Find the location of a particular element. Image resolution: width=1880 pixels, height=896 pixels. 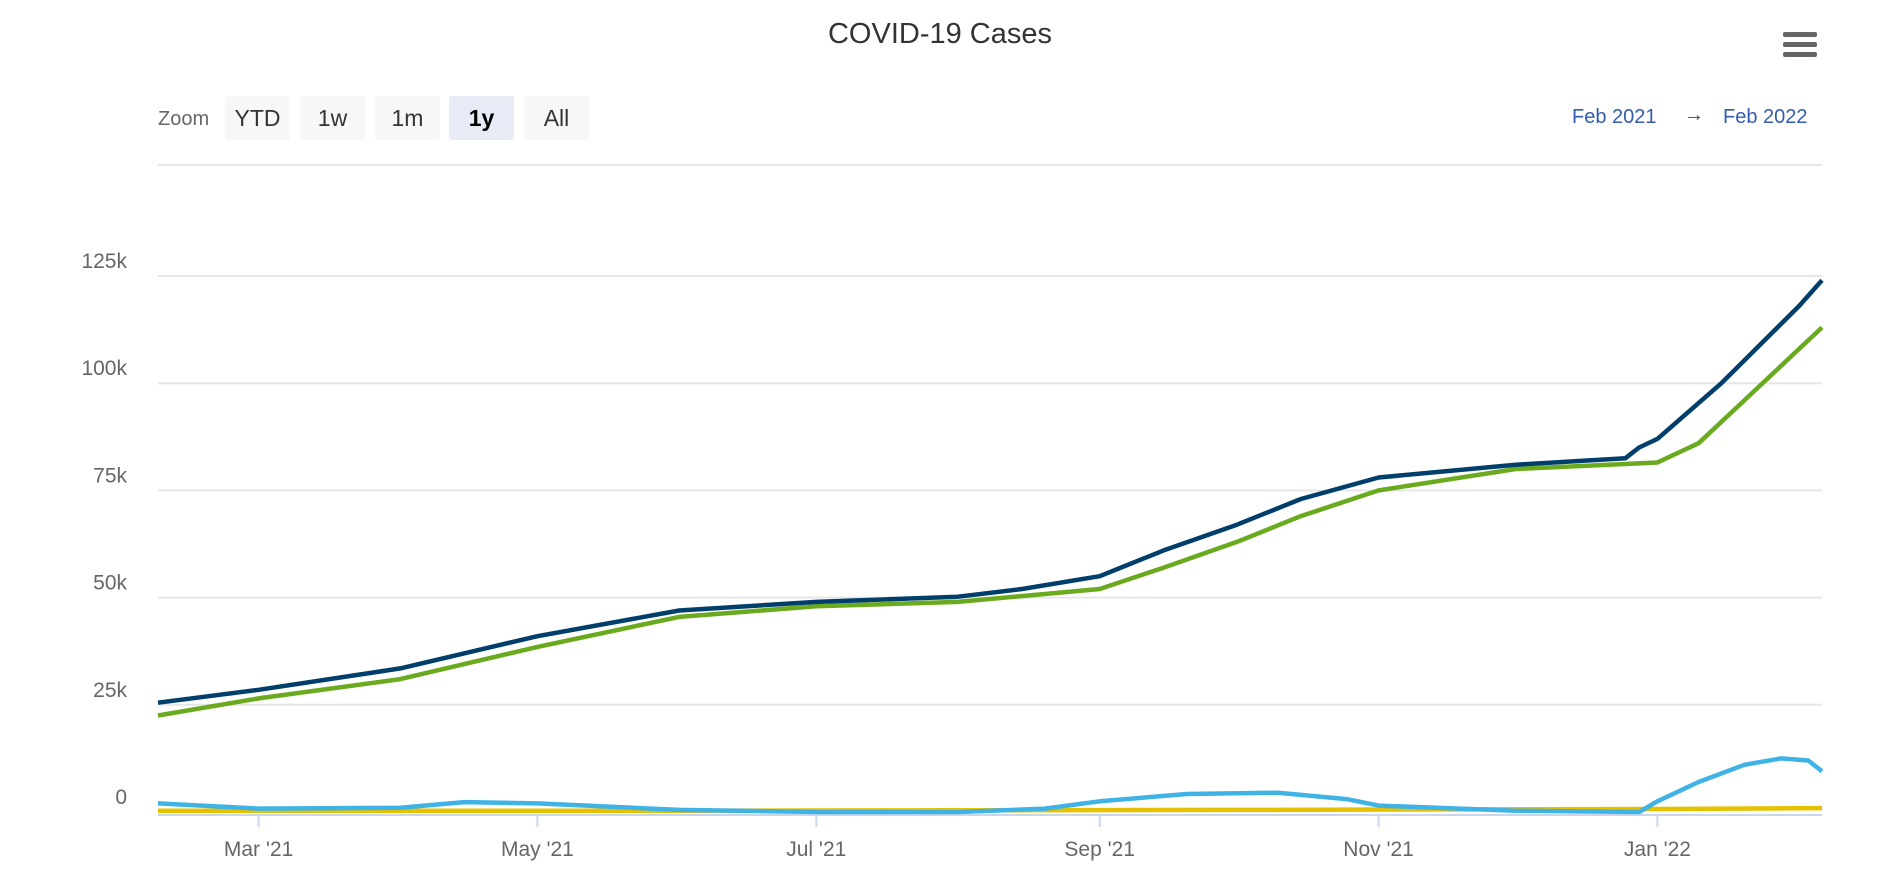

y-tick-label: 50k is located at coordinates (110, 583).